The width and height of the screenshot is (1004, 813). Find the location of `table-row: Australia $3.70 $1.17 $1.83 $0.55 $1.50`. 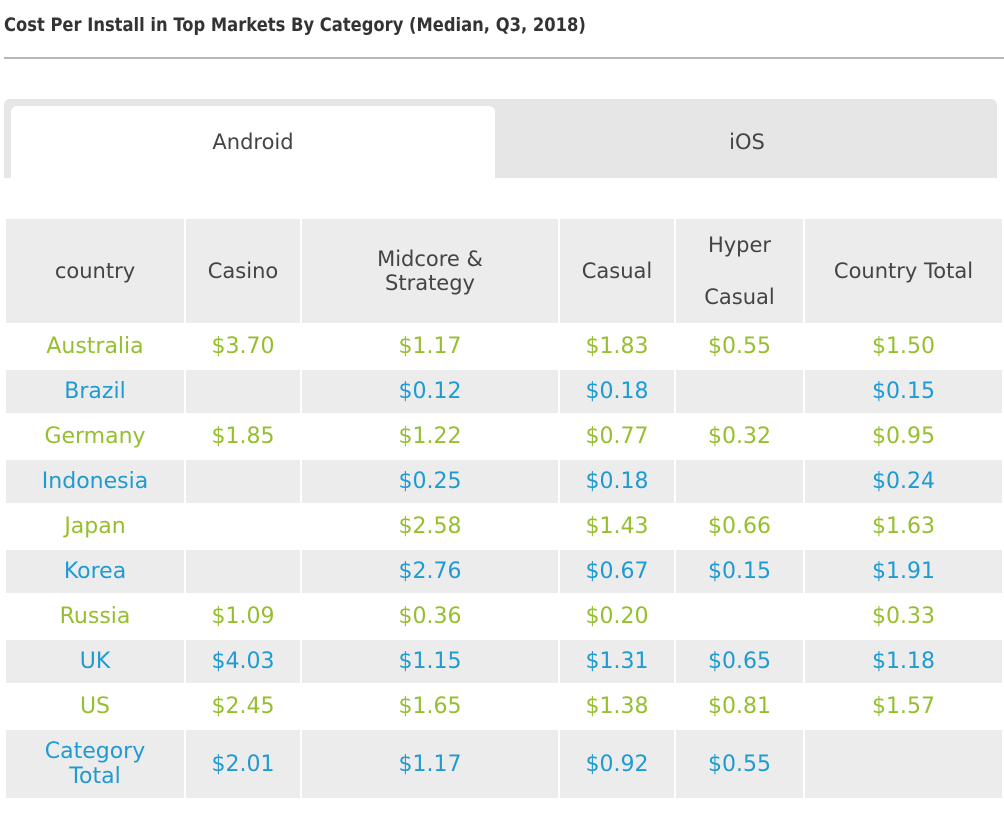

table-row: Australia $3.70 $1.17 $1.83 $0.55 $1.50 is located at coordinates (504, 346).